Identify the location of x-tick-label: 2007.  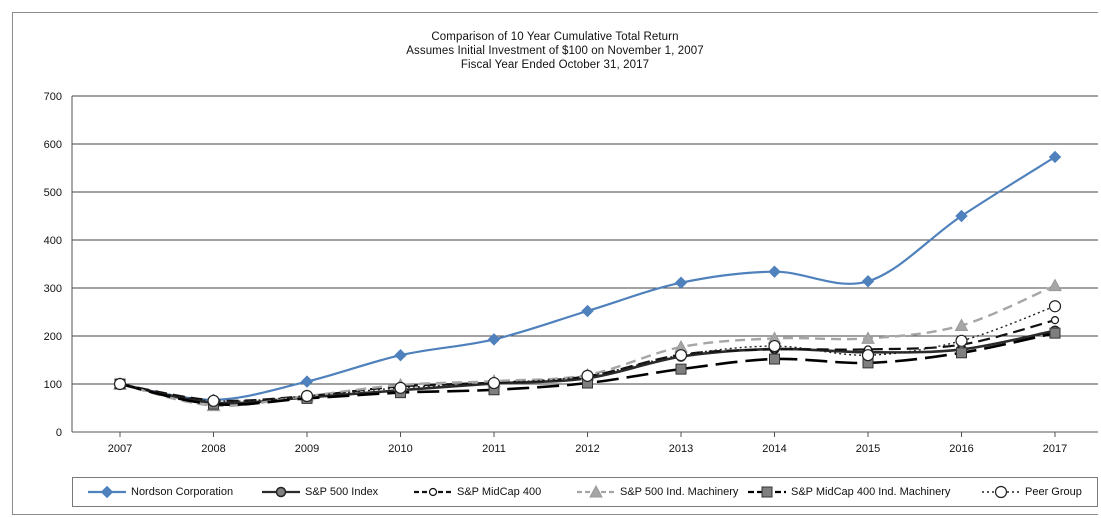
(120, 449).